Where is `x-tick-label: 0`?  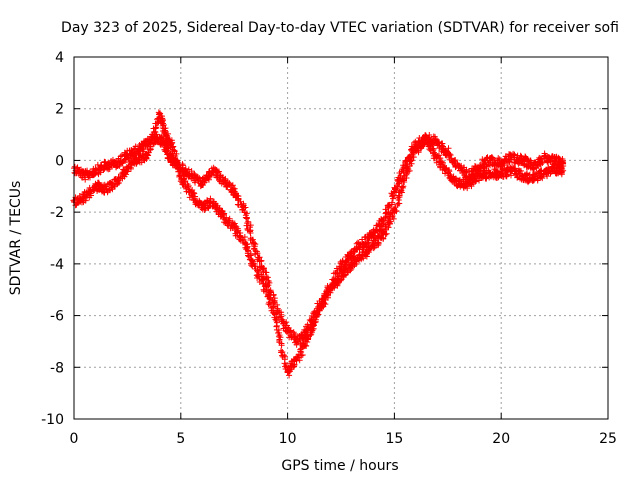
x-tick-label: 0 is located at coordinates (74, 439).